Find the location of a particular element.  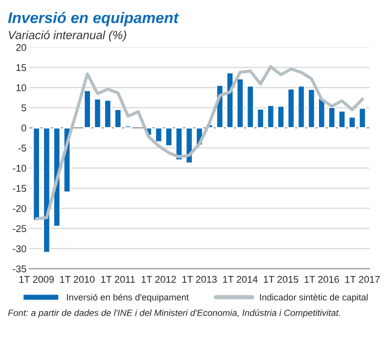

x-tick-label: 1T 2015 is located at coordinates (281, 279).